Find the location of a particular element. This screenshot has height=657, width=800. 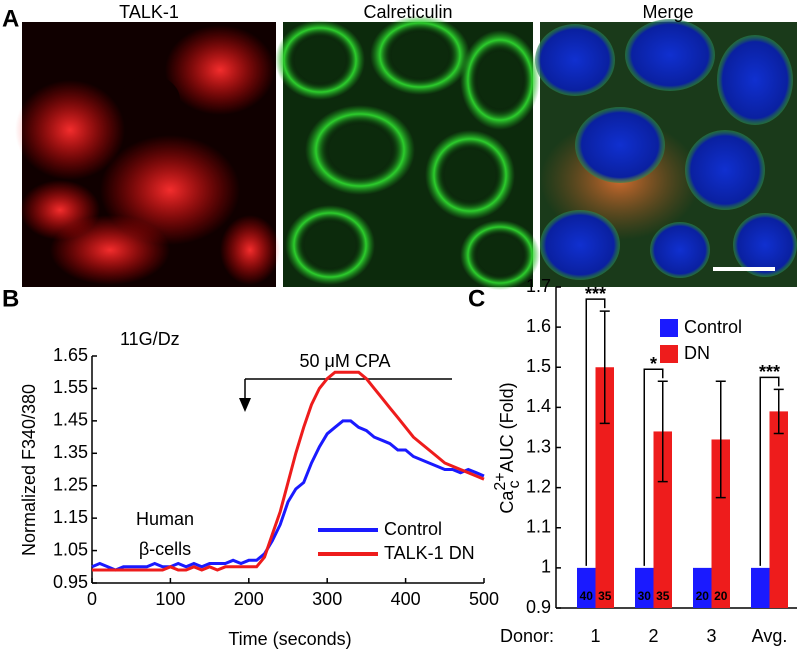

annotation: 50 μM CPA is located at coordinates (344, 361).